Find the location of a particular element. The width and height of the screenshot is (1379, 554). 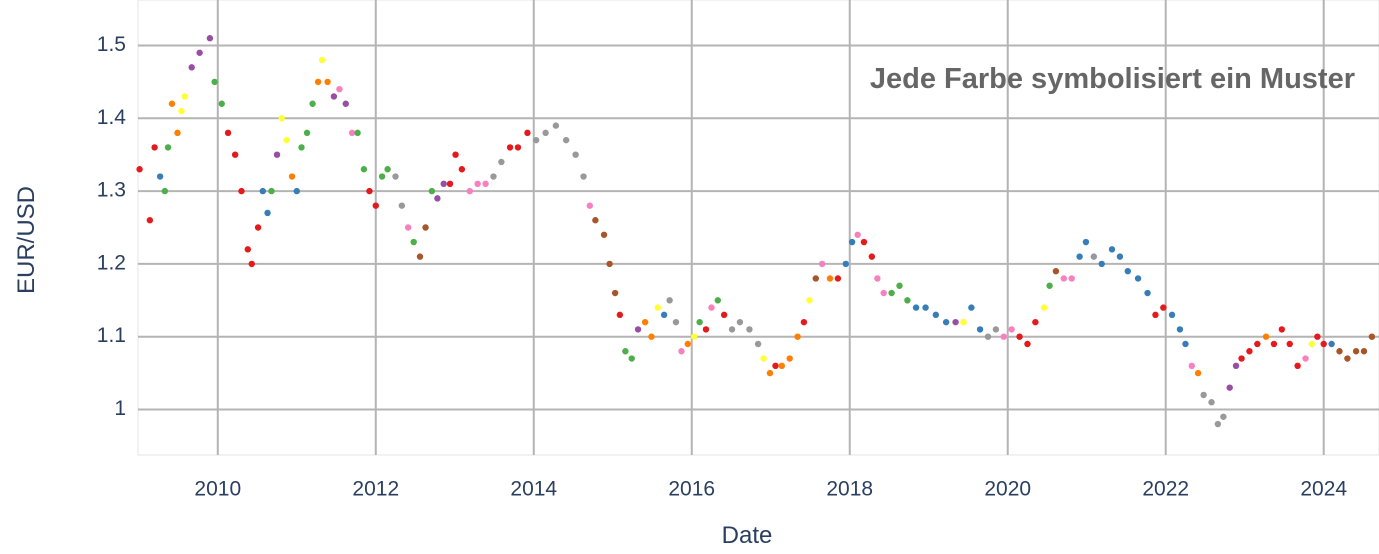

annotation: Jede Farbe symbolisiert ein Muster is located at coordinates (1112, 79).